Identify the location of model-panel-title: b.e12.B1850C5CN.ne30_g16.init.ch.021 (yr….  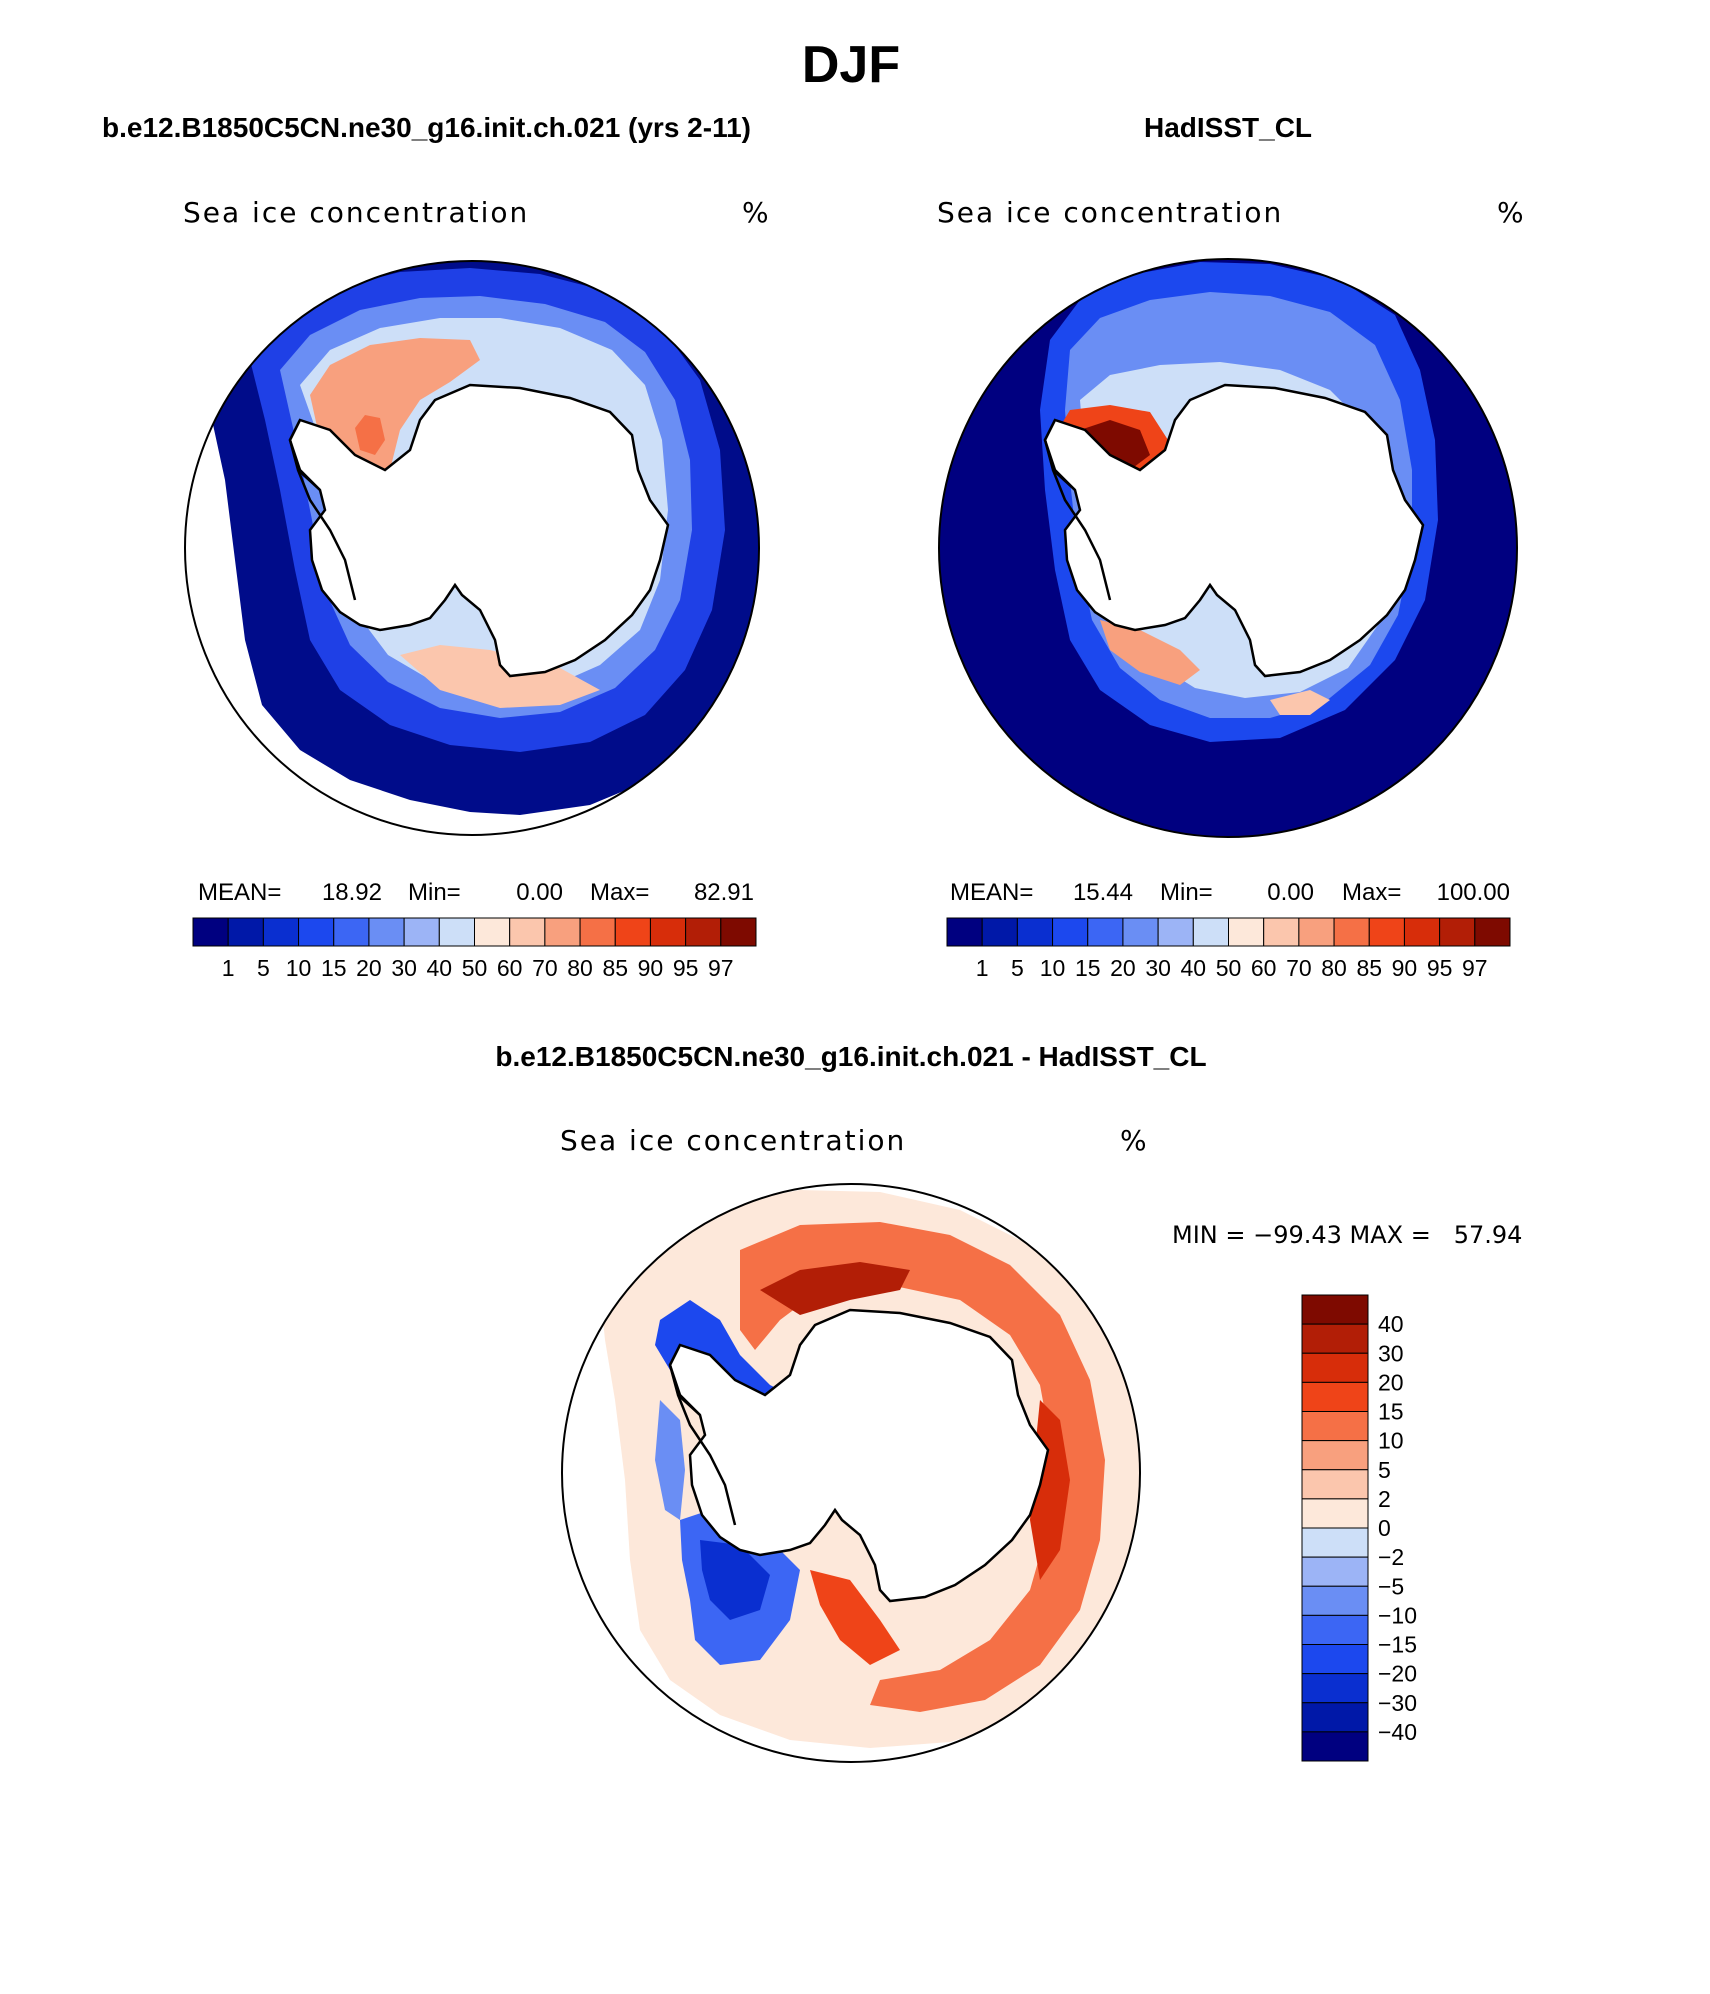
(426, 127).